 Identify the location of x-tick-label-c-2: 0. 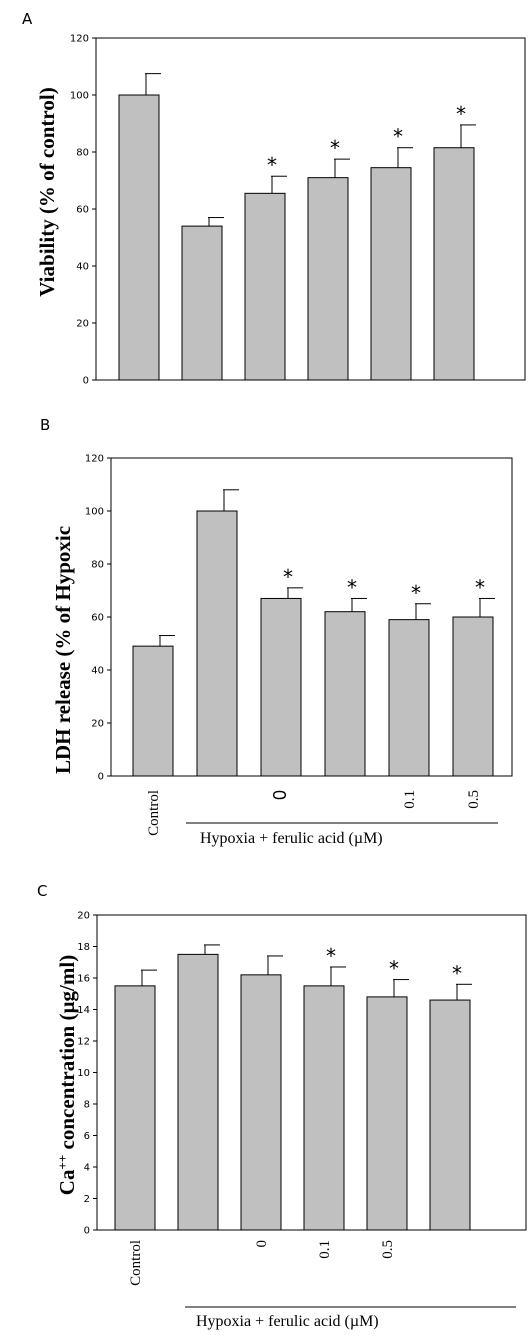
(262, 1244).